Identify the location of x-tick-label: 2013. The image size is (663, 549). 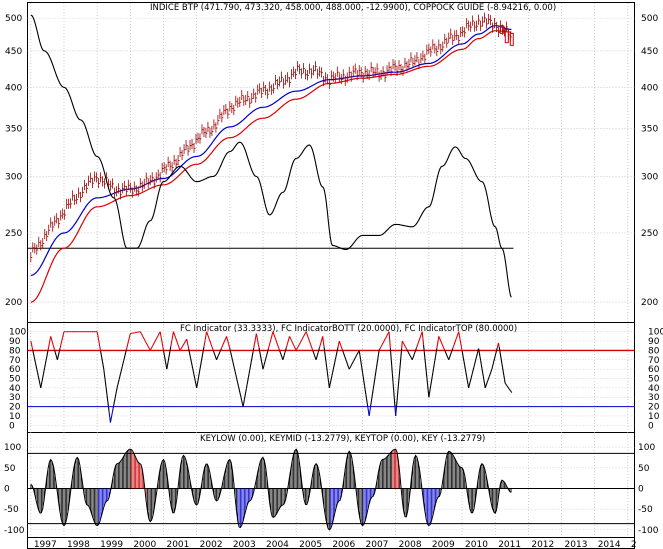
(576, 544).